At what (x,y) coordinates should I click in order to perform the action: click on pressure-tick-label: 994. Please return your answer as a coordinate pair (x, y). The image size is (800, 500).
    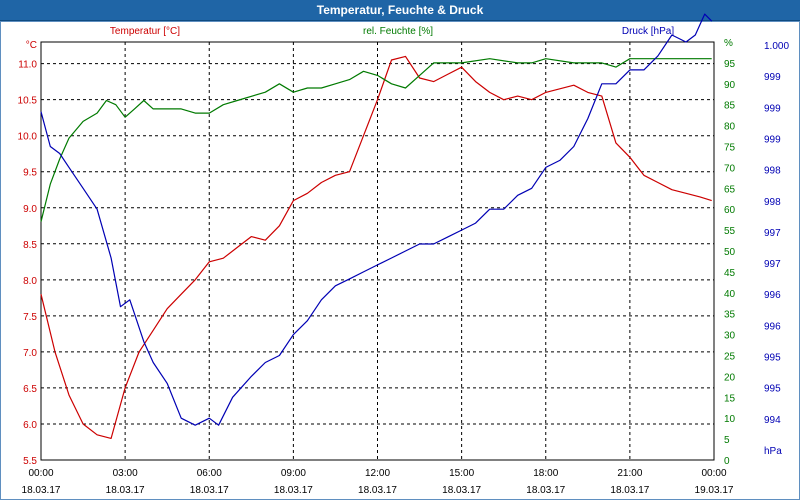
    Looking at the image, I should click on (772, 420).